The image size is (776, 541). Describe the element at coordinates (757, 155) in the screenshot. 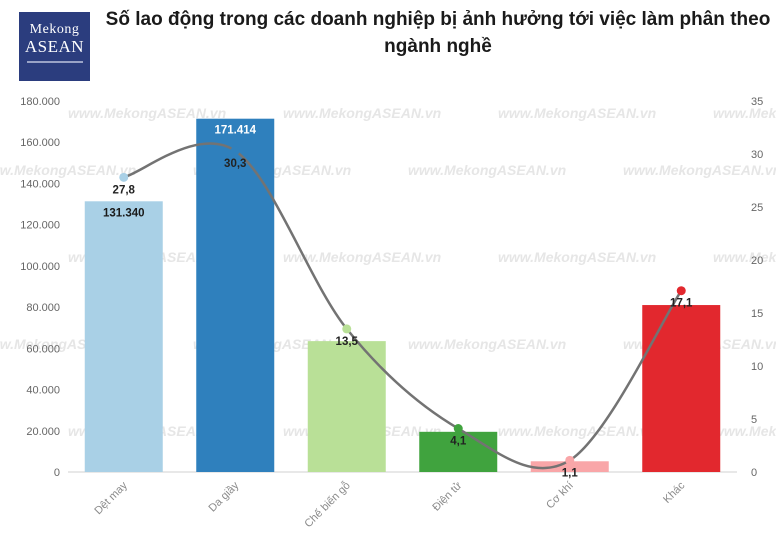

I see `y-right-tick-label: 30` at that location.